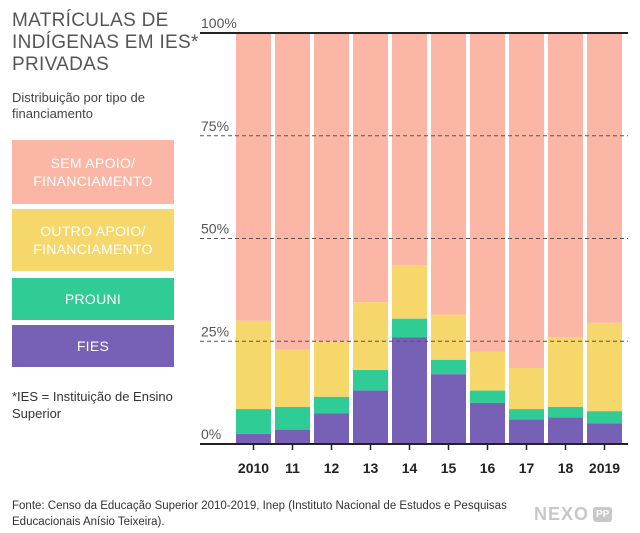 Image resolution: width=640 pixels, height=533 pixels. I want to click on bar-segment-prouni-2010, so click(253, 421).